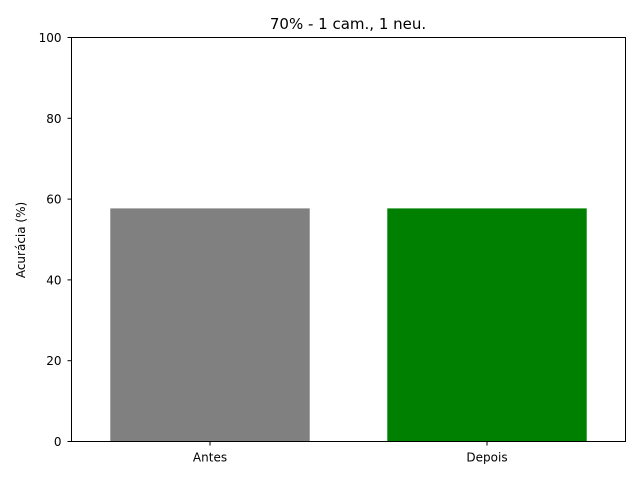 The height and width of the screenshot is (484, 640). I want to click on y-tick-label: 60, so click(53, 200).